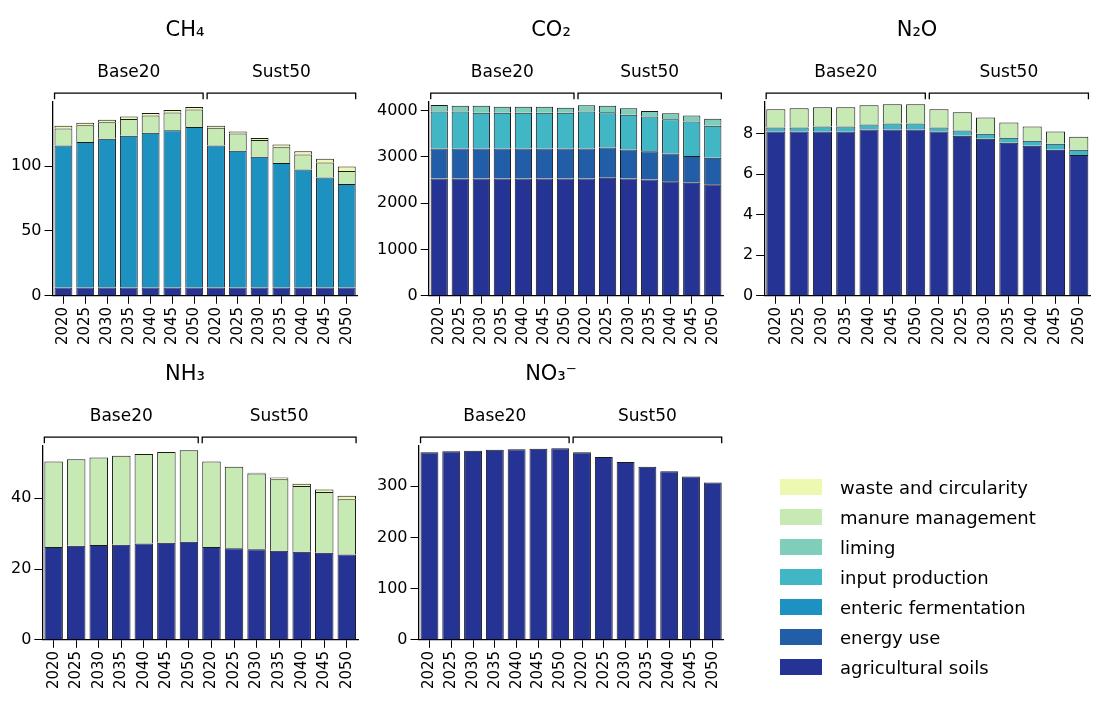  I want to click on y-tick-label: 2, so click(748, 254).